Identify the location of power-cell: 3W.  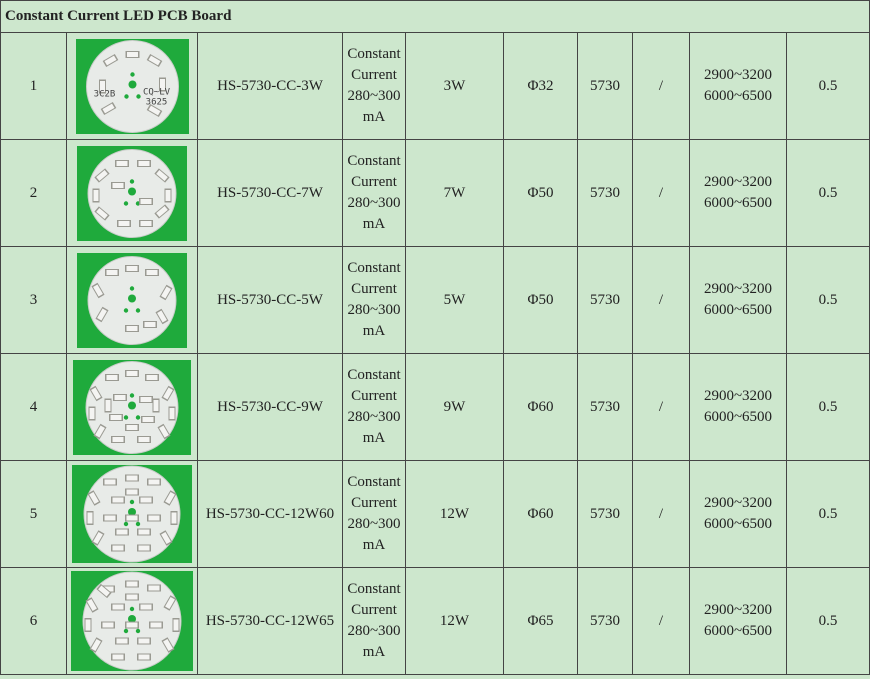
(454, 86).